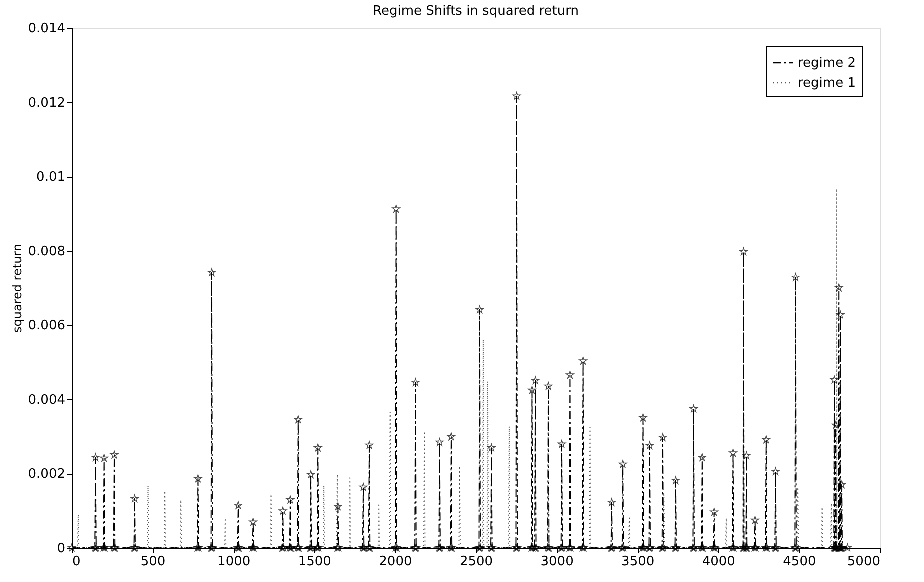 The height and width of the screenshot is (582, 924). I want to click on x-tick-label: 3000, so click(557, 562).